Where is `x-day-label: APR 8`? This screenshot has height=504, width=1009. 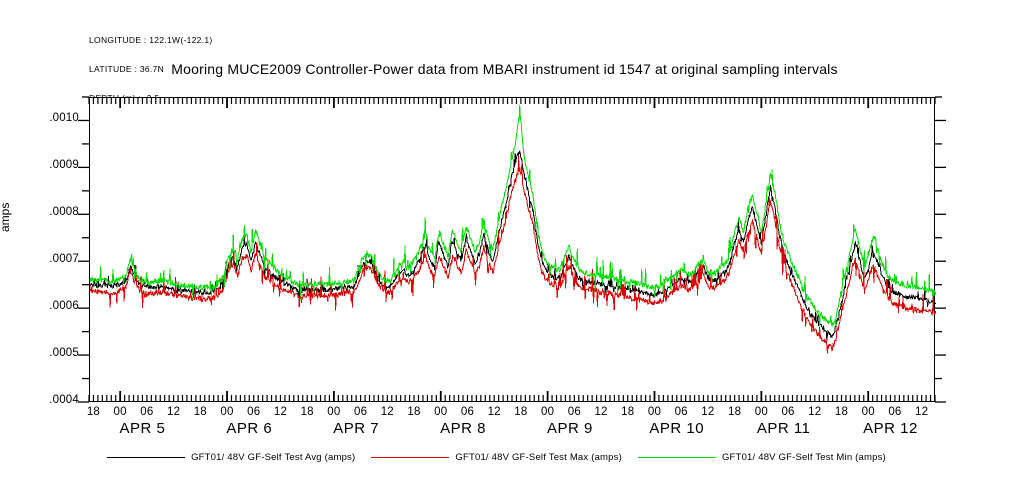 x-day-label: APR 8 is located at coordinates (463, 428).